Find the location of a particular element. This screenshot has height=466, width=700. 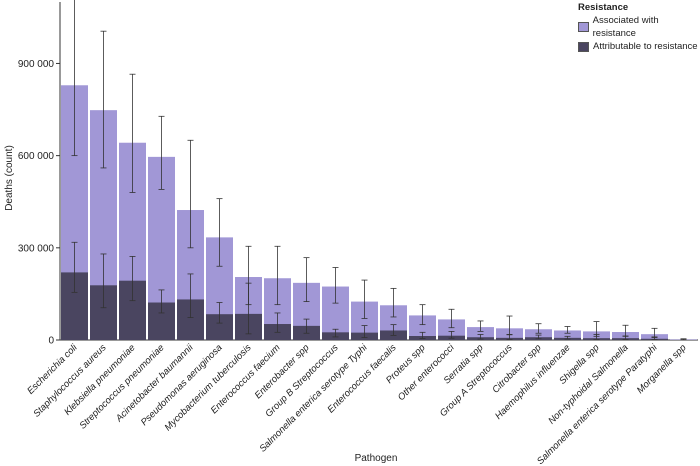

y-ticks: 0 300 000 600 000 900 000 is located at coordinates (39, 203).